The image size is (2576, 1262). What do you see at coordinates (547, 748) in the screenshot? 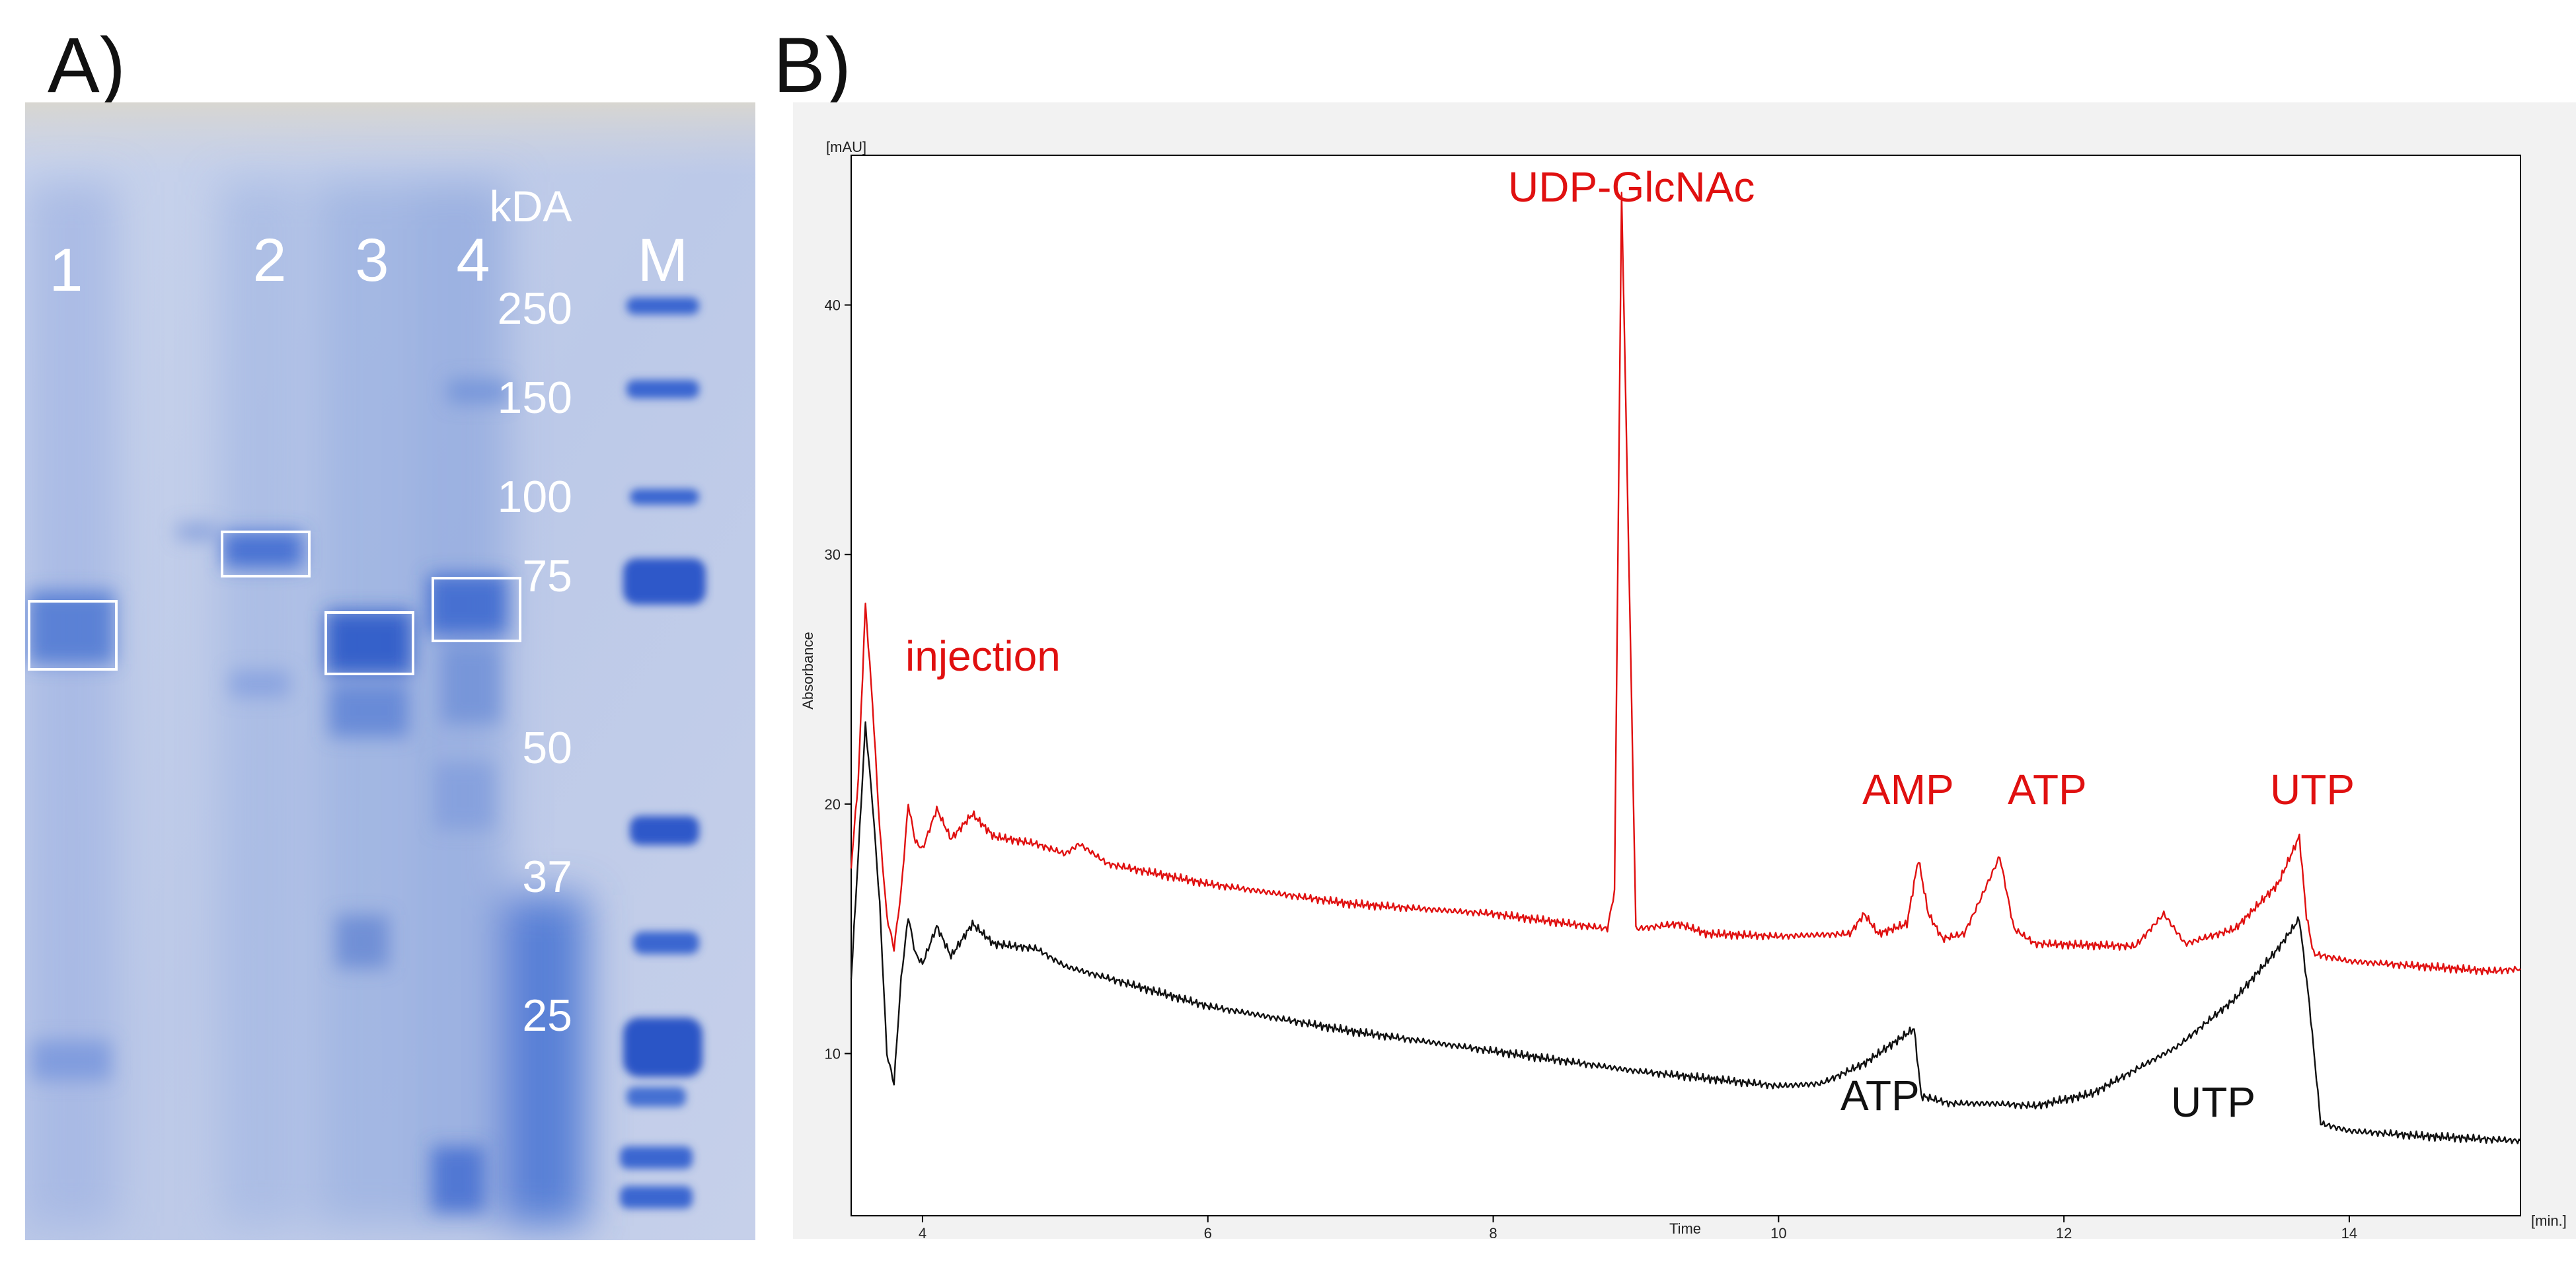
I see `marker-label-50: 50` at bounding box center [547, 748].